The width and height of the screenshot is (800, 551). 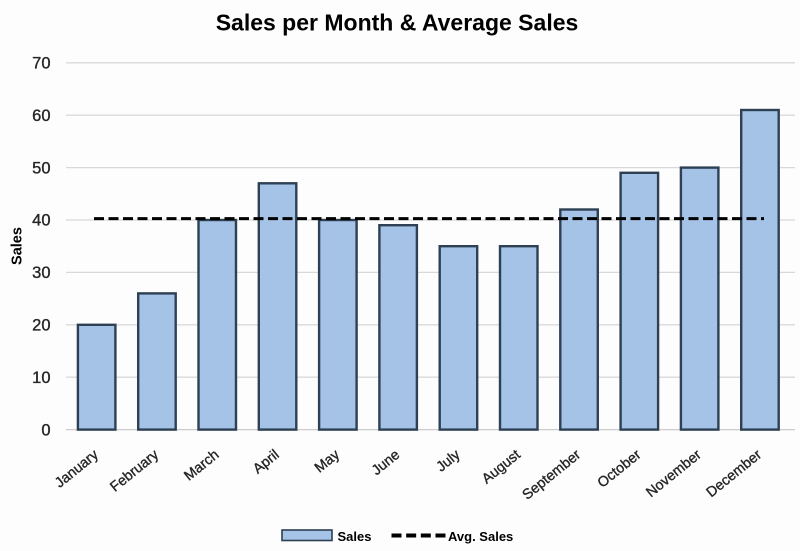 I want to click on svg-text:Sales per Month & Average Sale: Sales per Month & Average Sales, so click(x=397, y=23).